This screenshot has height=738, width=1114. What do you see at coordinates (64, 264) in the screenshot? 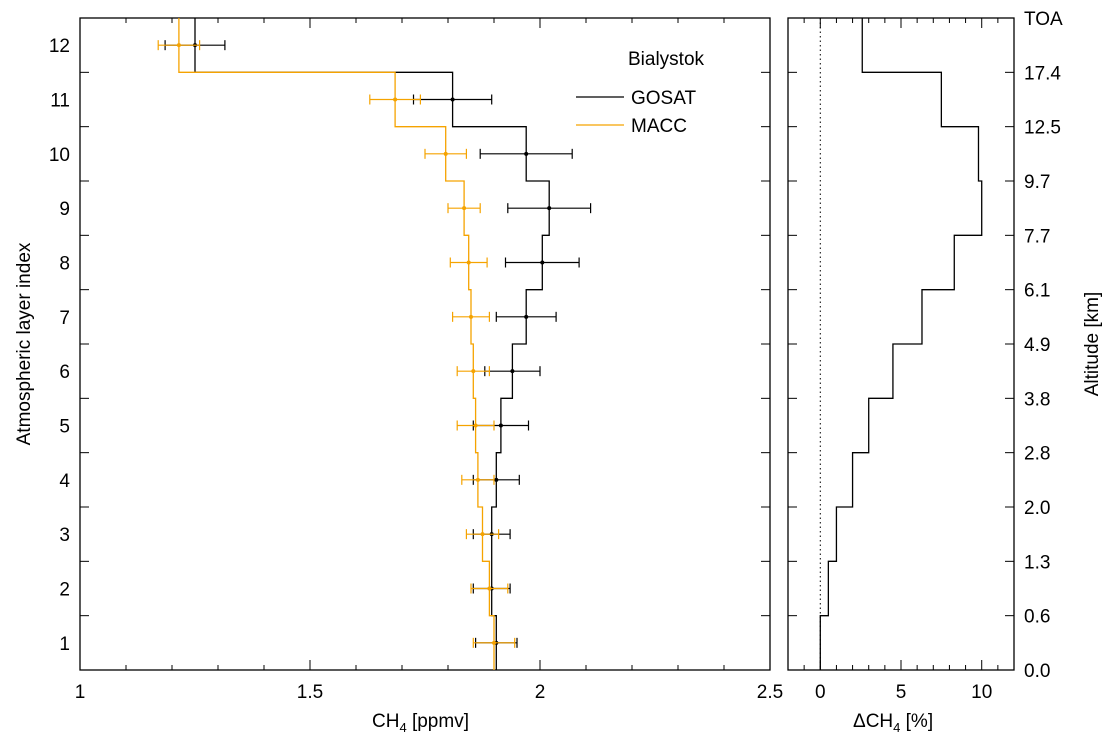
I see `layer-index-tick-label: 8` at bounding box center [64, 264].